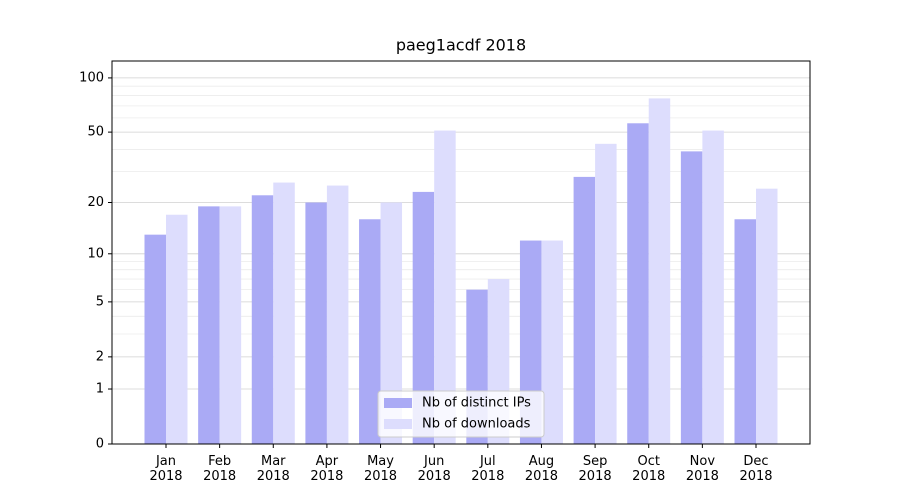 The image size is (900, 500). Describe the element at coordinates (703, 461) in the screenshot. I see `x-tick-label-line: Nov` at that location.